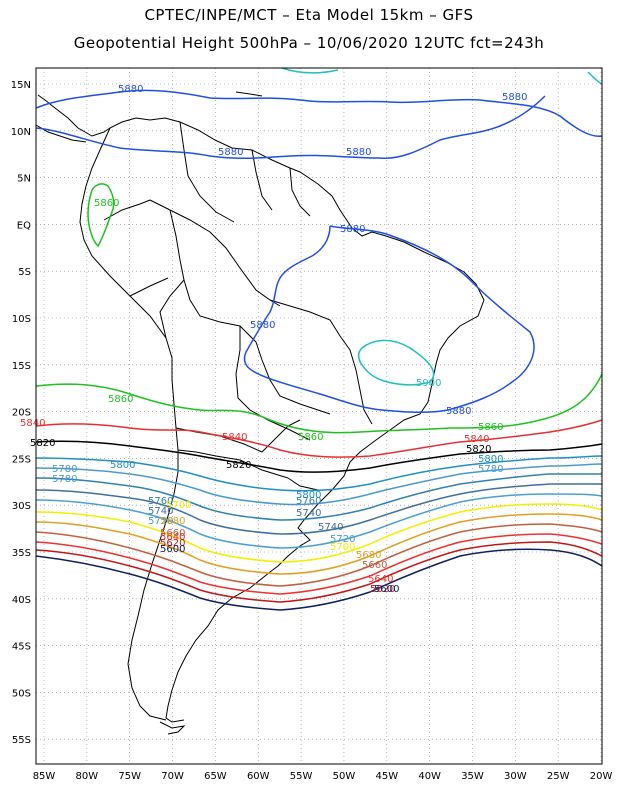 Image resolution: width=618 pixels, height=800 pixels. What do you see at coordinates (24, 225) in the screenshot?
I see `lat-tick-label: EQ` at bounding box center [24, 225].